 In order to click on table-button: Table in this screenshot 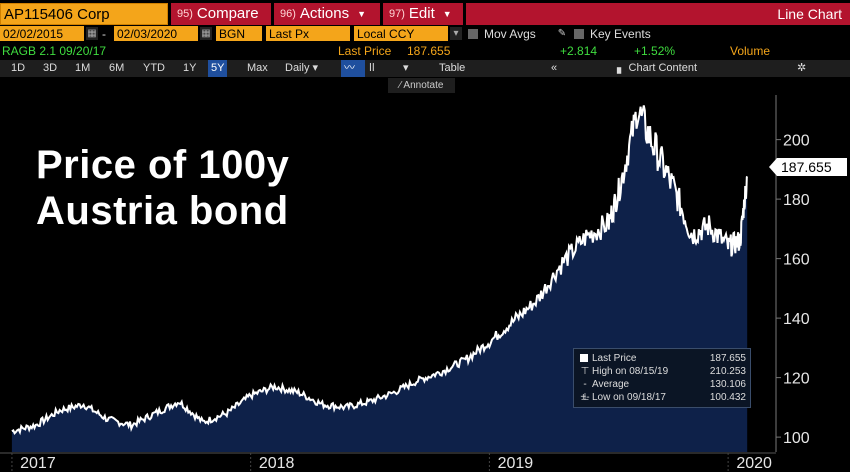, I will do `click(452, 68)`.